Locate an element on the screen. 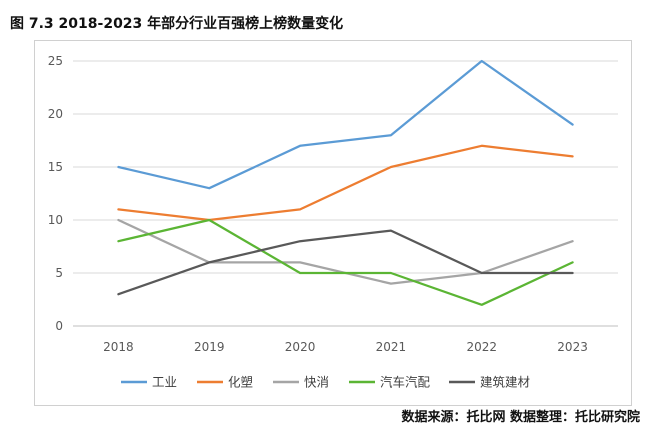 This screenshot has width=660, height=443. x-axis: 2018 2019 2020 2021 2022 2023 is located at coordinates (345, 347).